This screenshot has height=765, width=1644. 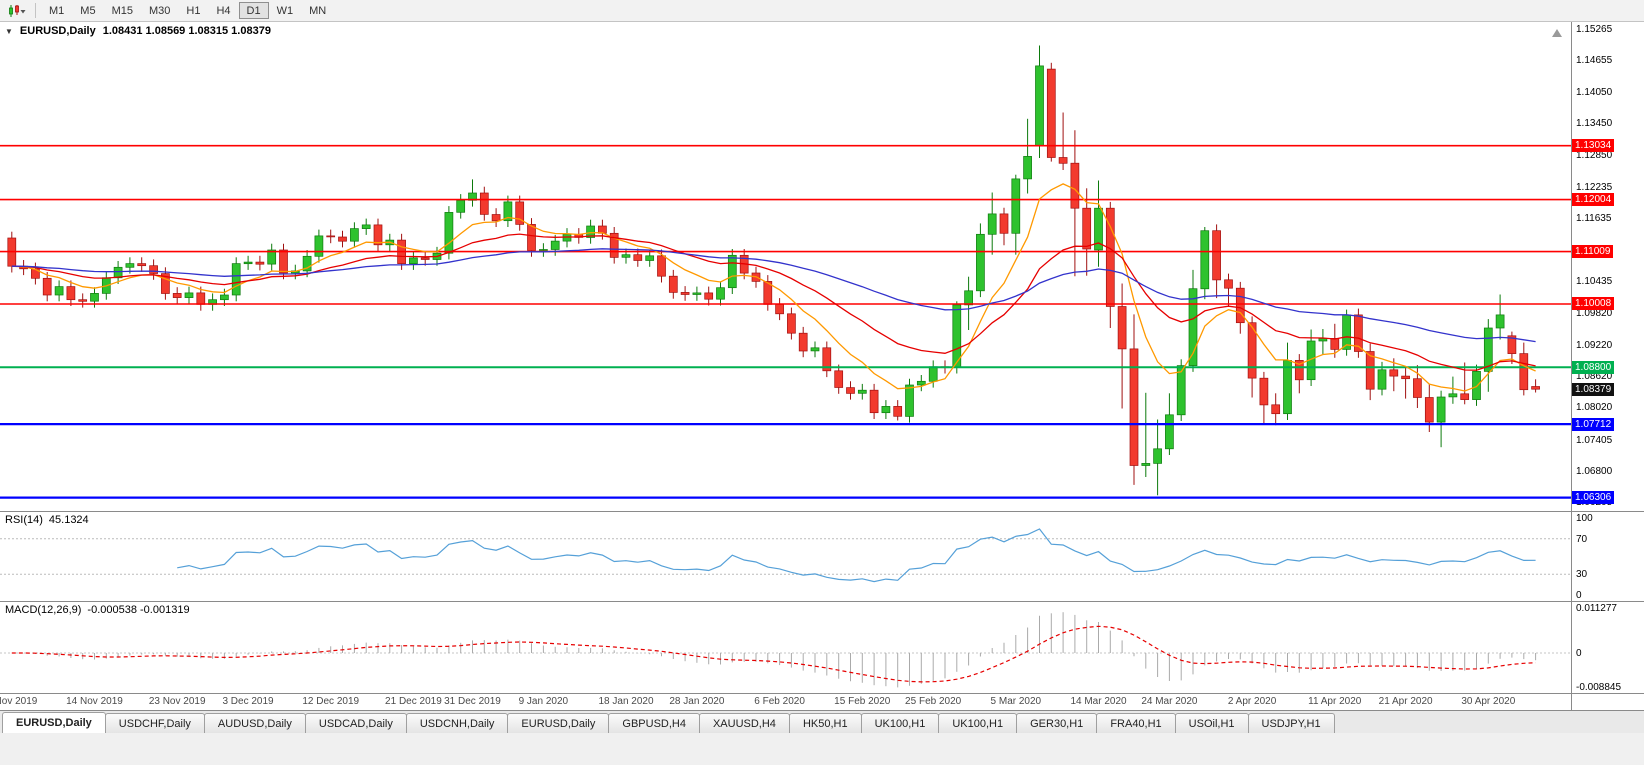 I want to click on rsi-label: RSI(14) 45.1324, so click(x=47, y=520).